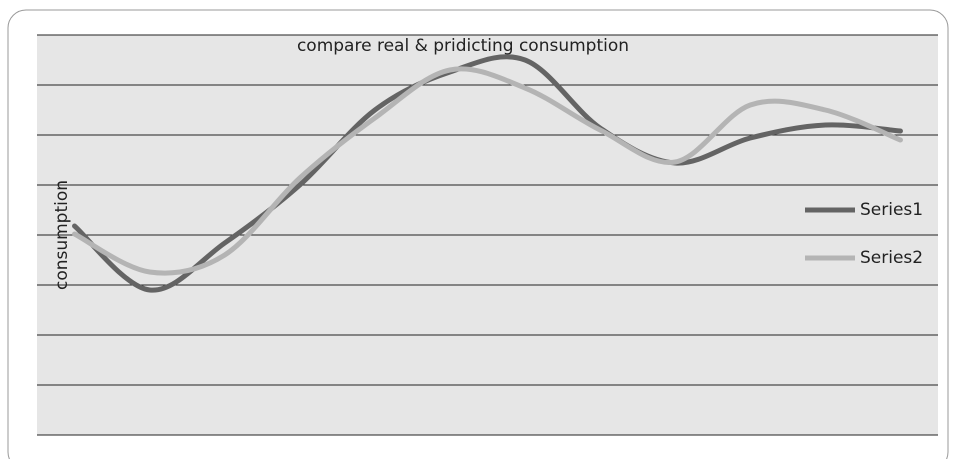 The image size is (956, 459). Describe the element at coordinates (62, 235) in the screenshot. I see `y-axis-label: consumption` at that location.